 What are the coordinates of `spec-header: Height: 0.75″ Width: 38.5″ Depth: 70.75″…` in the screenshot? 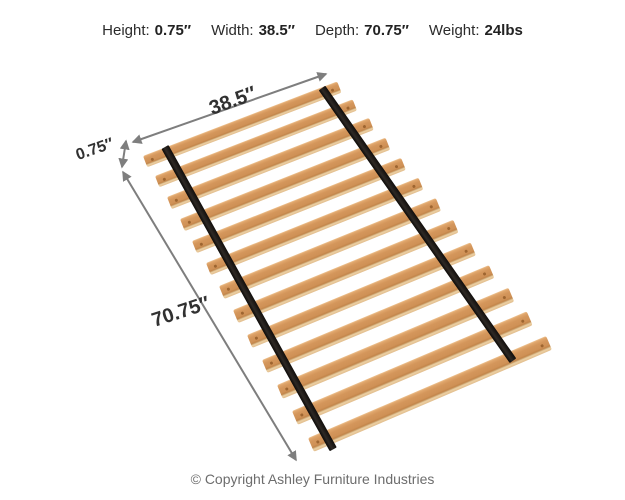 It's located at (312, 30).